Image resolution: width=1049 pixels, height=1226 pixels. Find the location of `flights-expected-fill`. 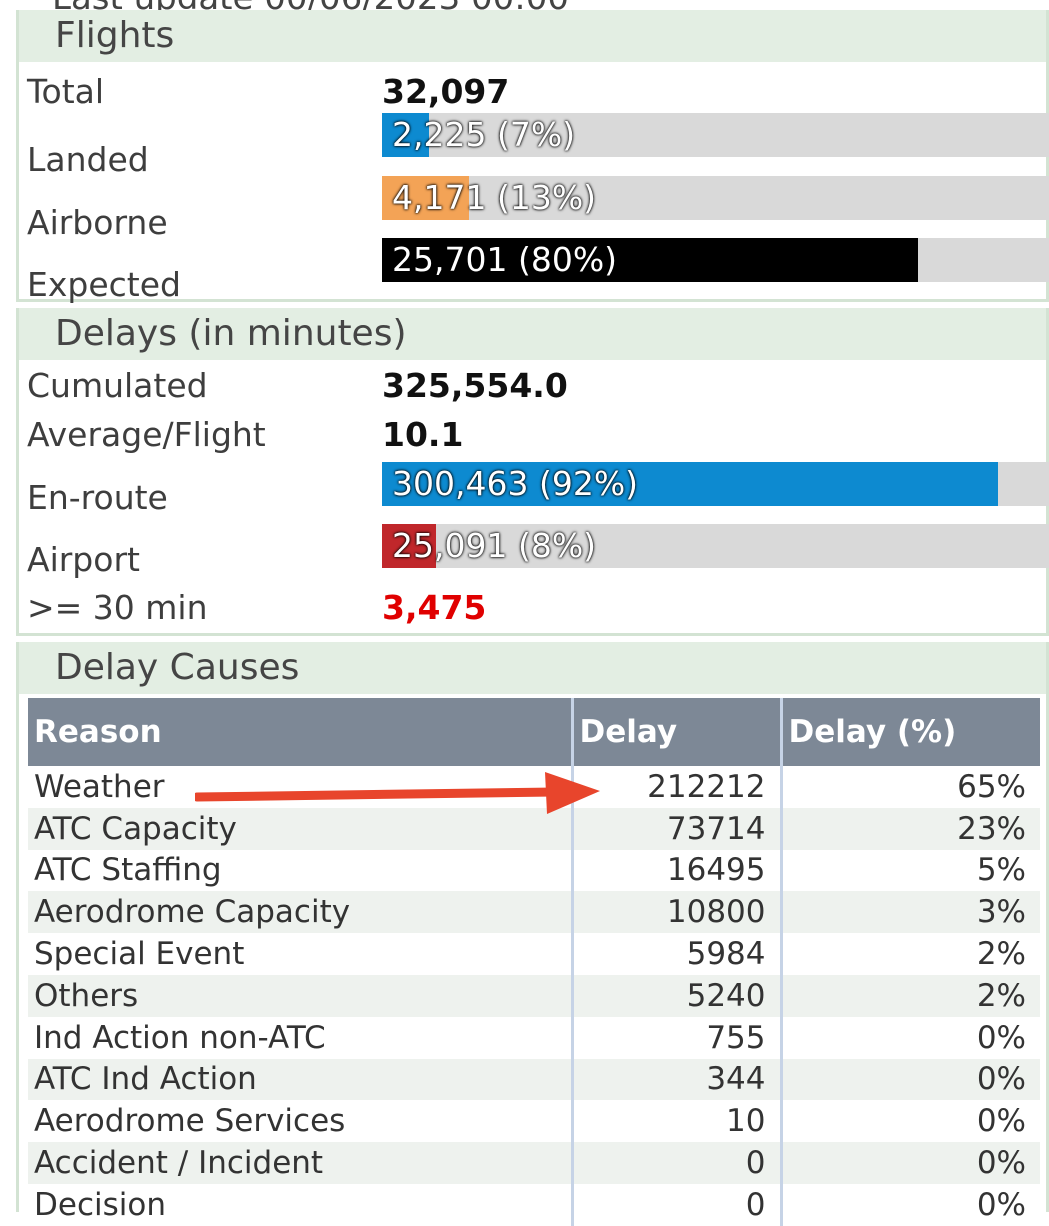

flights-expected-fill is located at coordinates (650, 260).